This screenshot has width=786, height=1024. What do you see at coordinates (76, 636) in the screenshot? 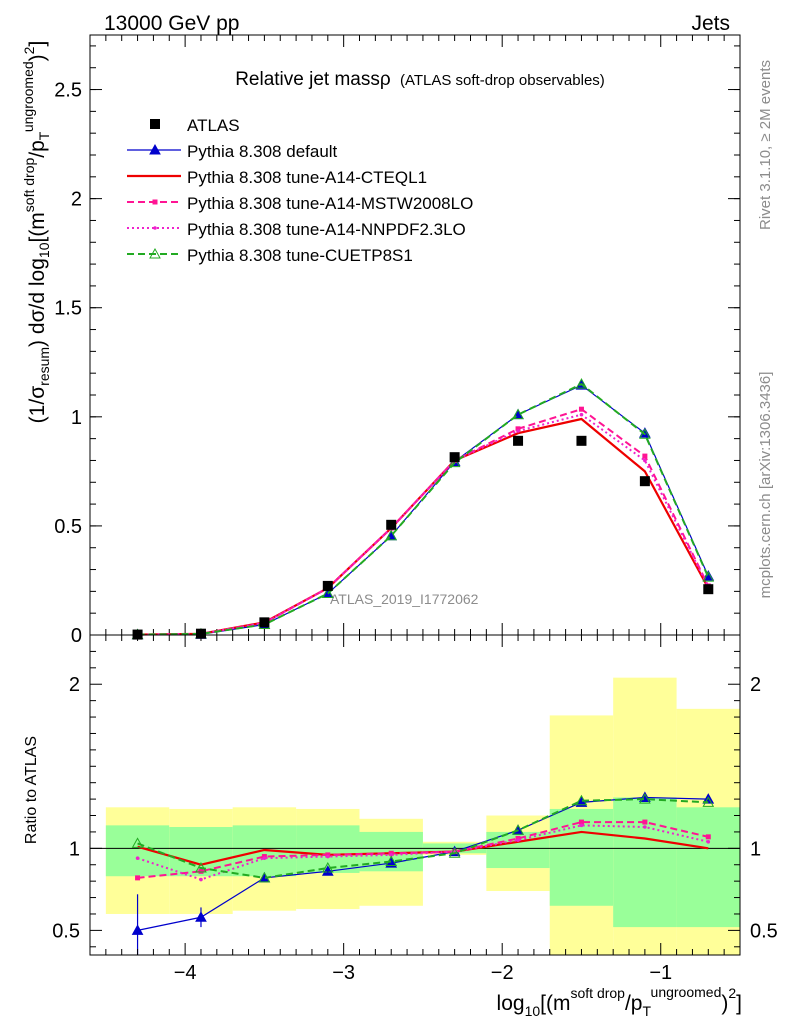
I see `y-tick-label: 0` at bounding box center [76, 636].